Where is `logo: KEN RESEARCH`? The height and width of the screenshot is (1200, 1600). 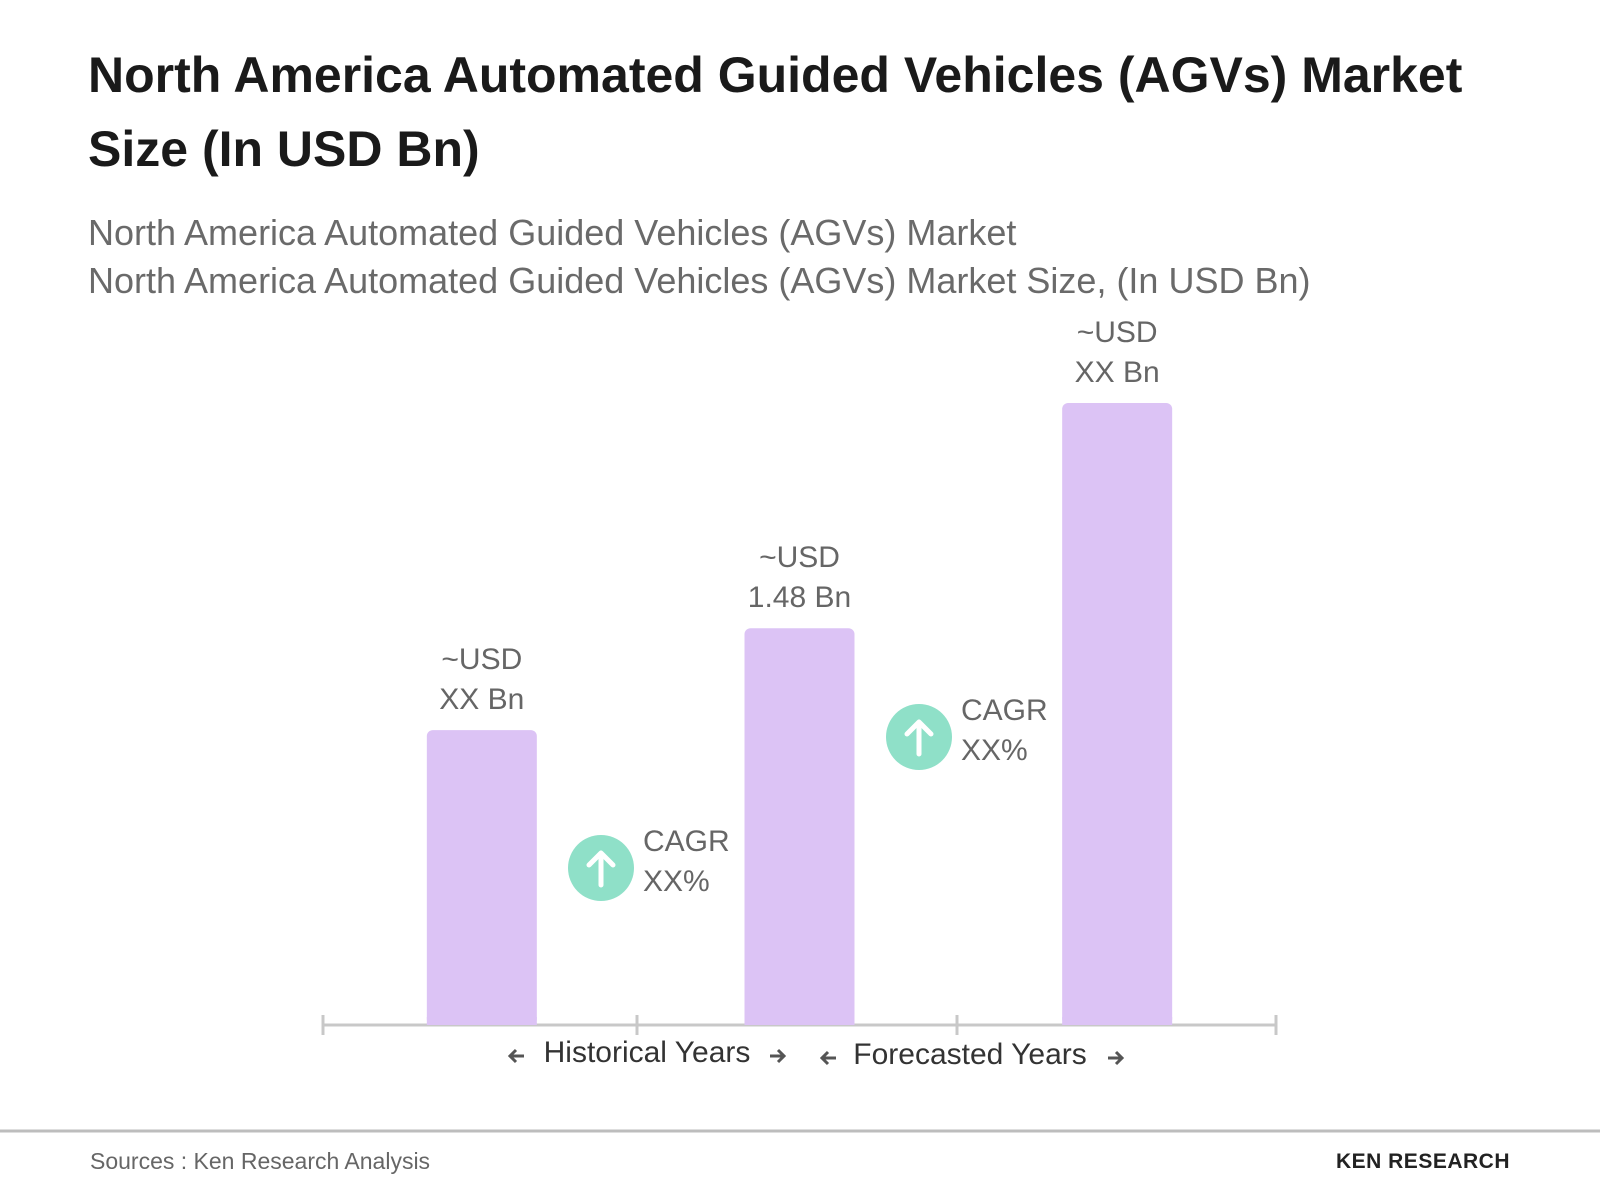 logo: KEN RESEARCH is located at coordinates (1422, 1161).